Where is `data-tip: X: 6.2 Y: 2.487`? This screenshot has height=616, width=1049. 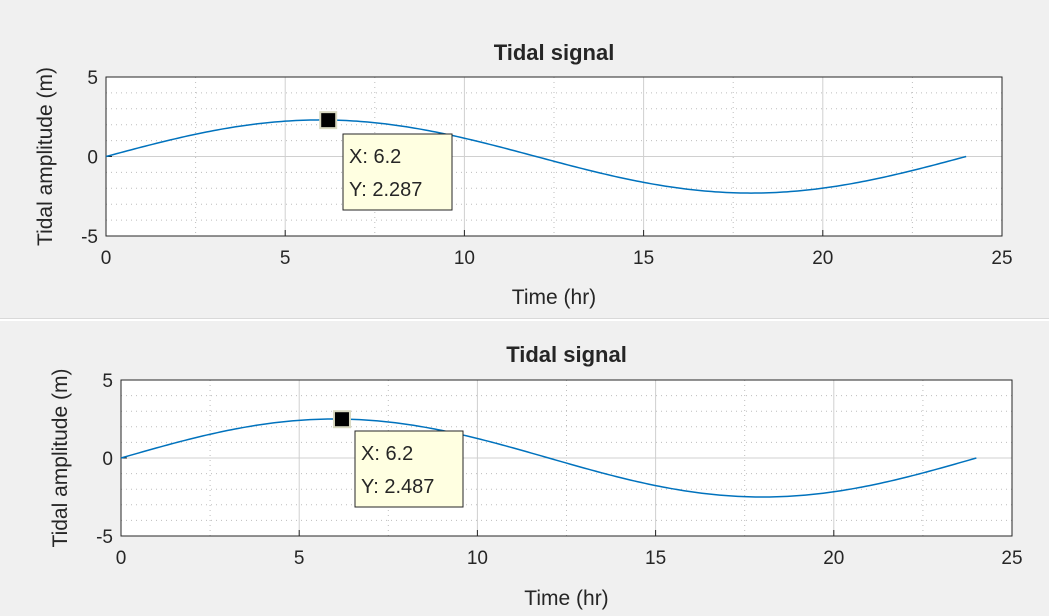 data-tip: X: 6.2 Y: 2.487 is located at coordinates (398, 459).